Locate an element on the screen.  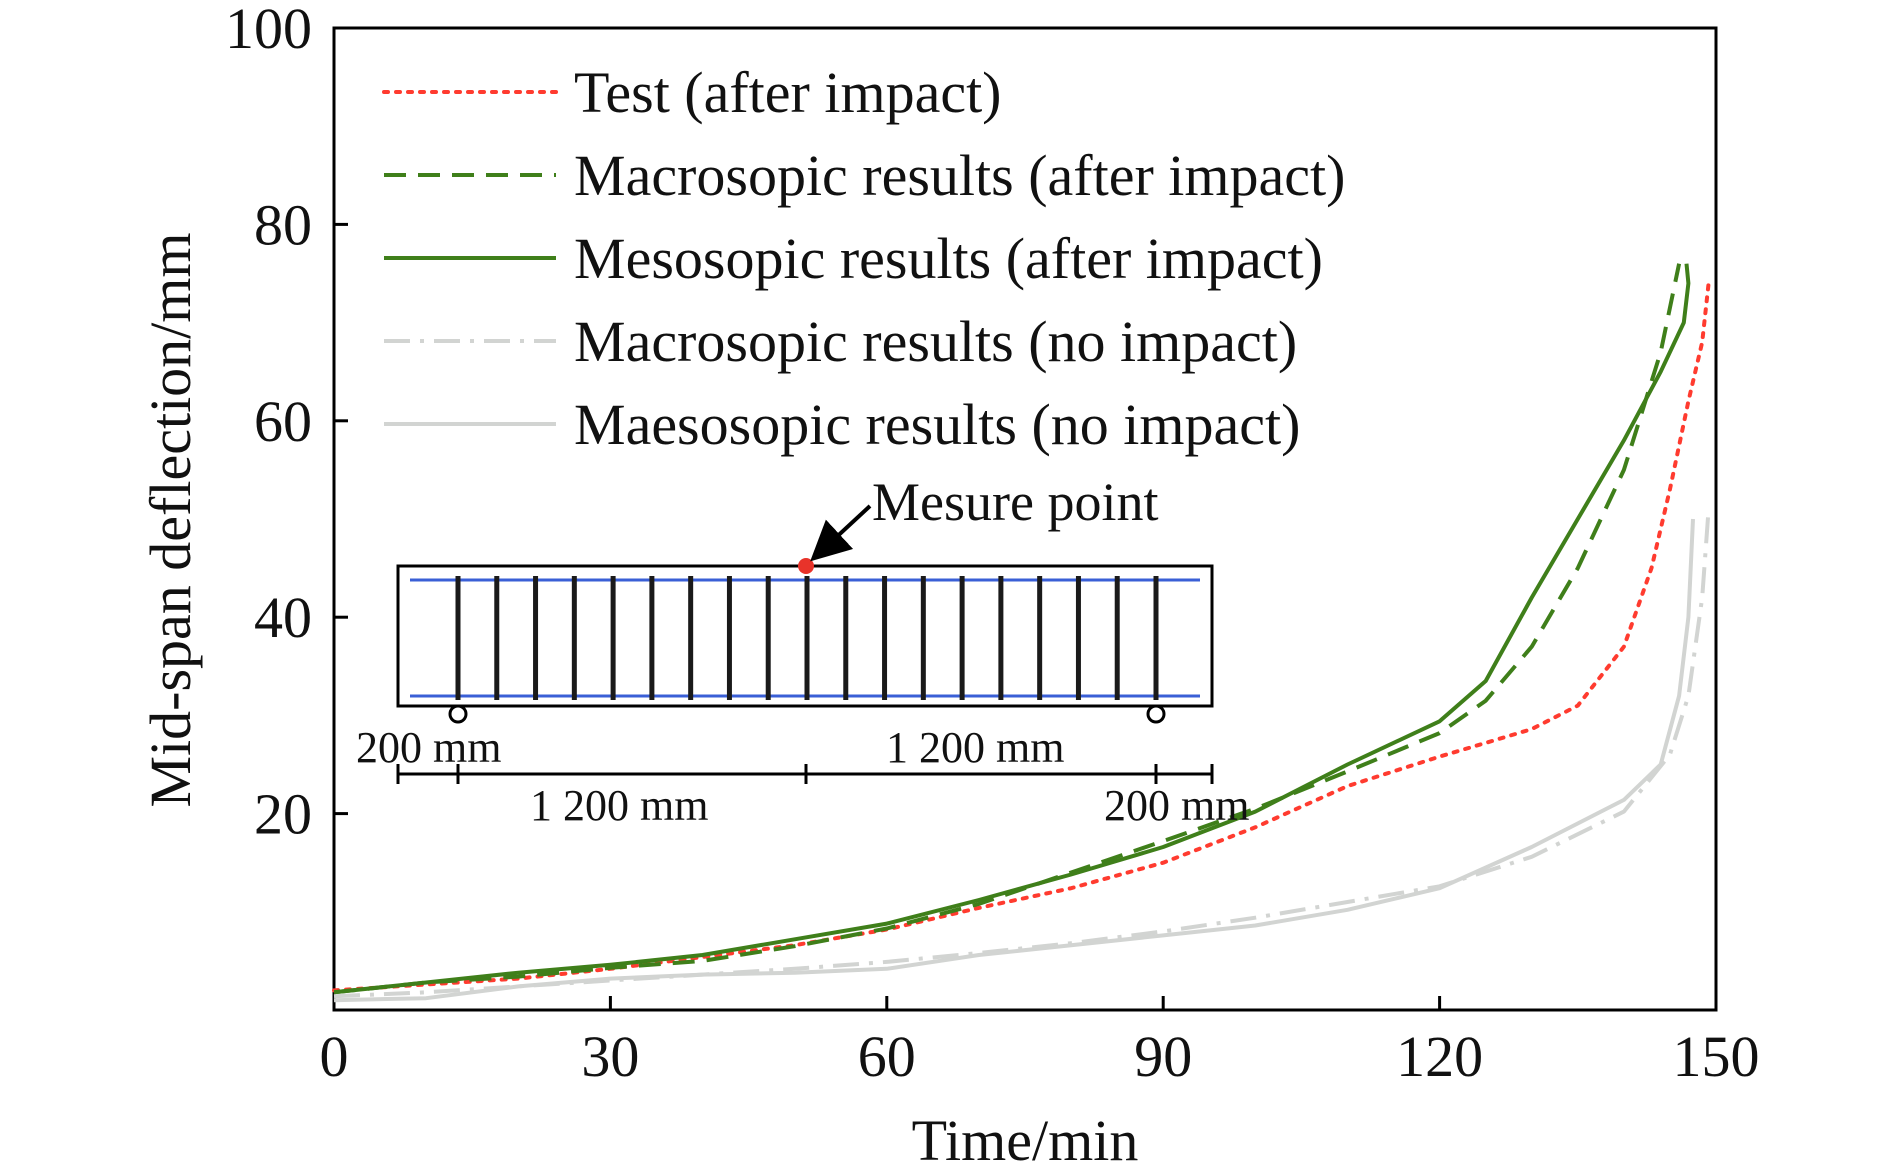
dim-label-right-overhang: 200 mm is located at coordinates (1176, 805).